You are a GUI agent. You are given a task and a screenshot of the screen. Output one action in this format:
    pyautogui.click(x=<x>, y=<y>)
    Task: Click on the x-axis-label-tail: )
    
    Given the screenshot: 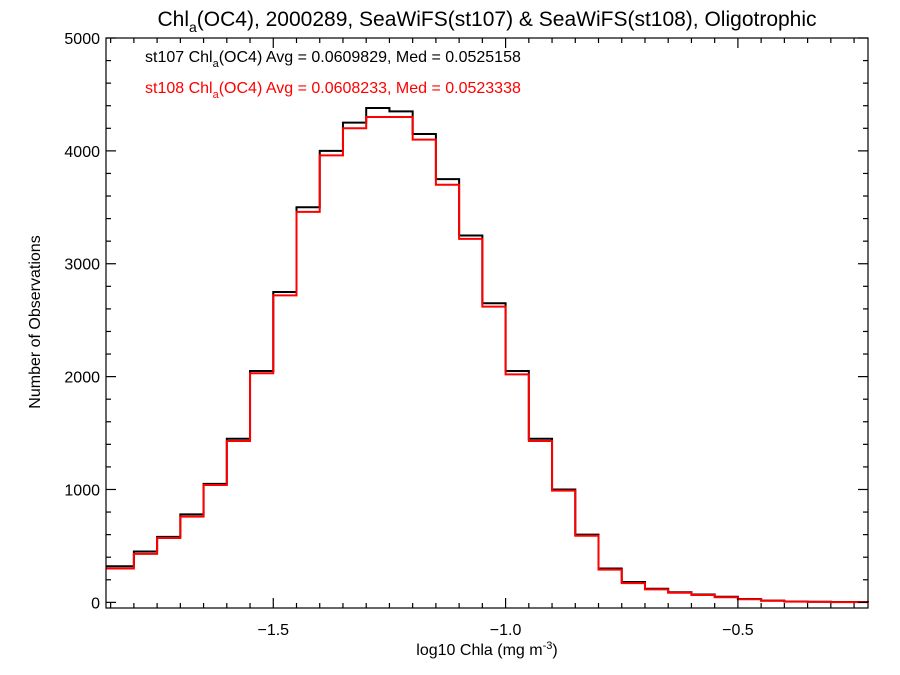 What is the action you would take?
    pyautogui.click(x=554, y=650)
    